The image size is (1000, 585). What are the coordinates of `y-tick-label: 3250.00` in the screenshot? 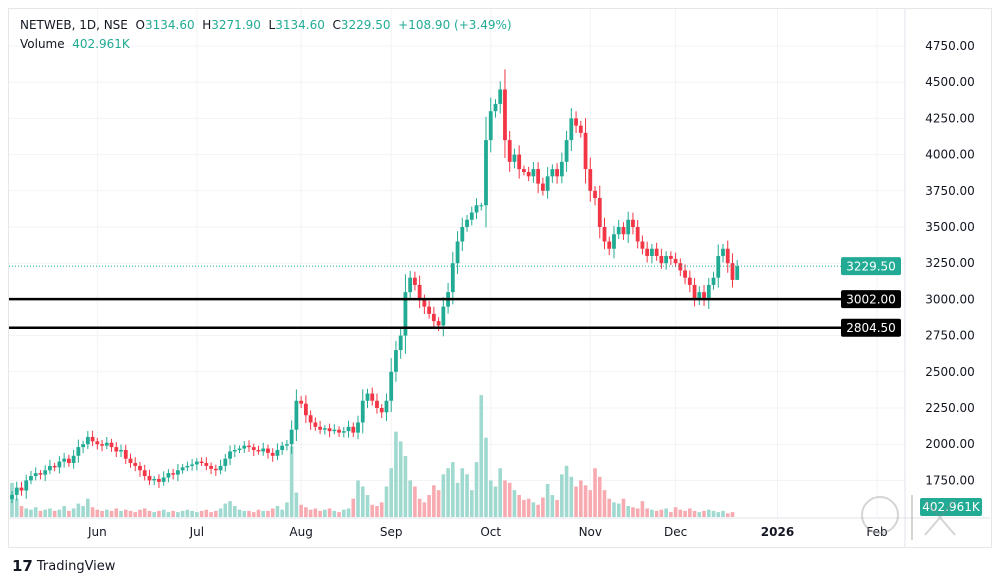 It's located at (950, 263).